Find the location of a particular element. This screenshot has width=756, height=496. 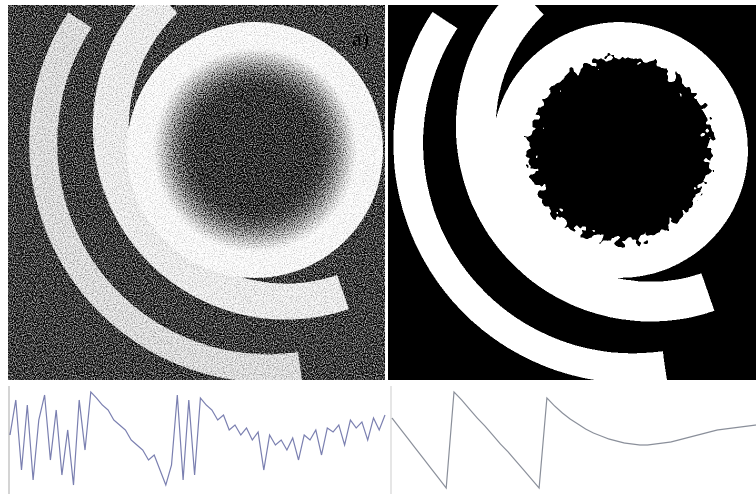

panel-label: b) is located at coordinates (731, 38).